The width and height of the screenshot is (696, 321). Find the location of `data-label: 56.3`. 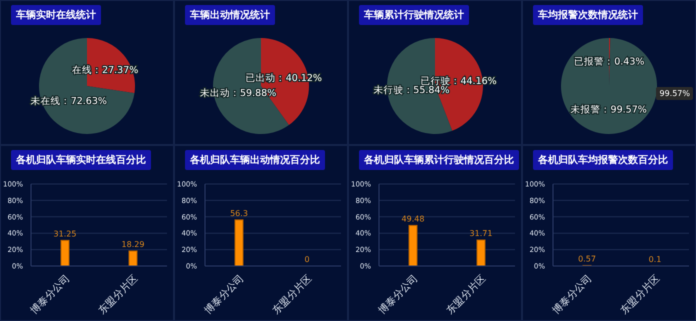

data-label: 56.3 is located at coordinates (239, 213).